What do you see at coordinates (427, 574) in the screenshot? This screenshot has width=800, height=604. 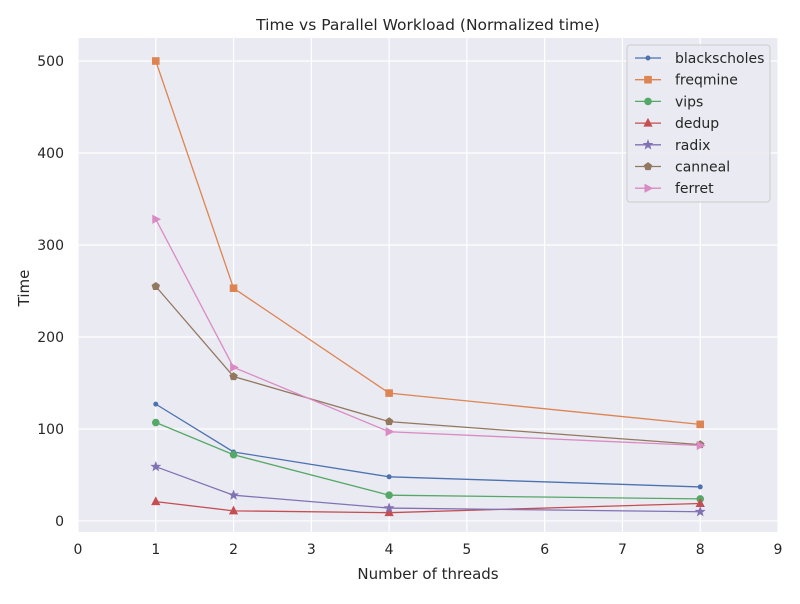 I see `x-axis-label: Number of threads` at bounding box center [427, 574].